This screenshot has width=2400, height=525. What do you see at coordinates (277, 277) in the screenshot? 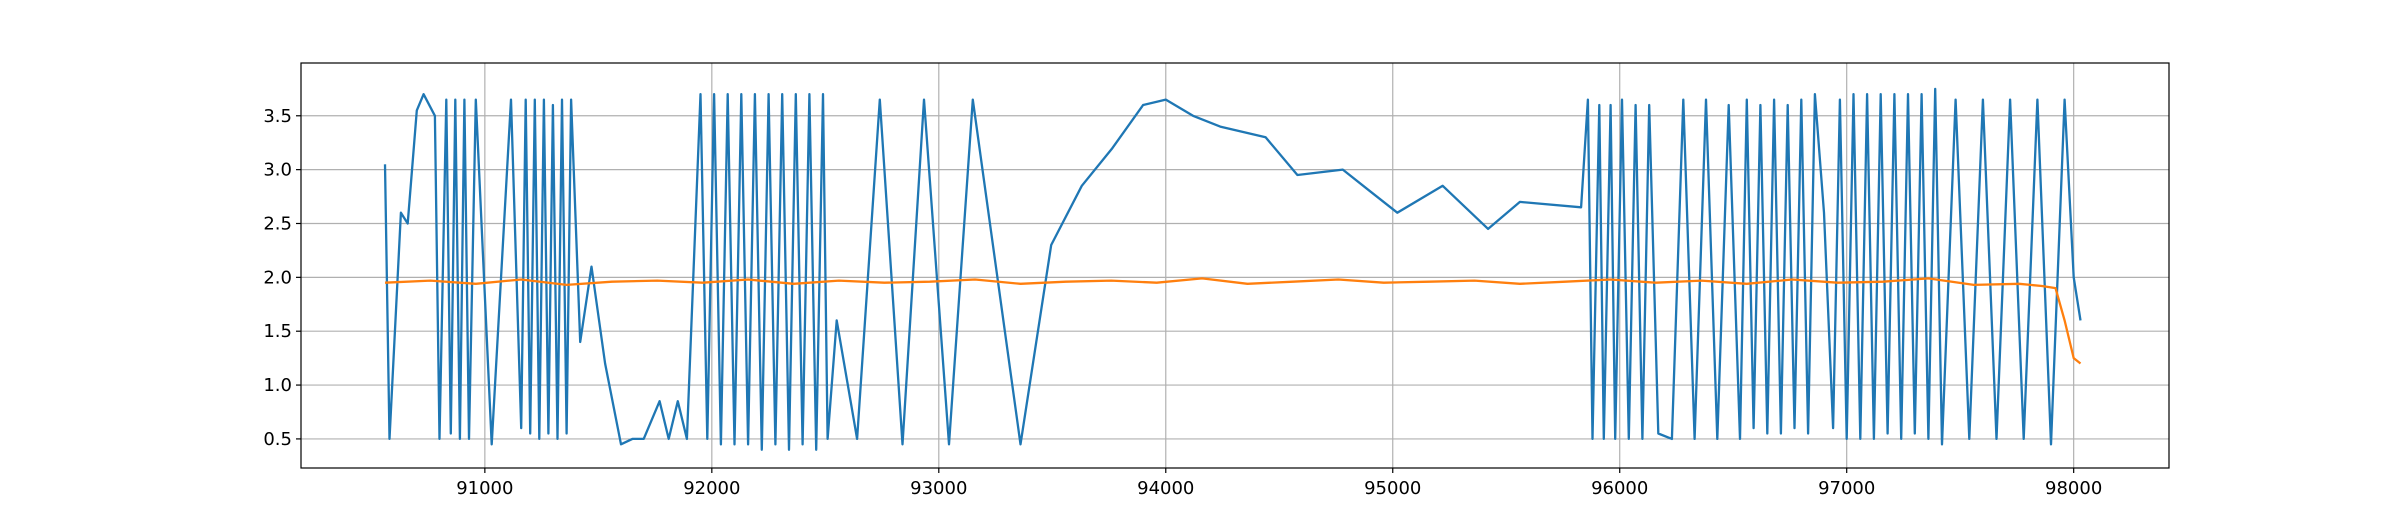
I see `y-tick-label: 2.0` at bounding box center [277, 277].